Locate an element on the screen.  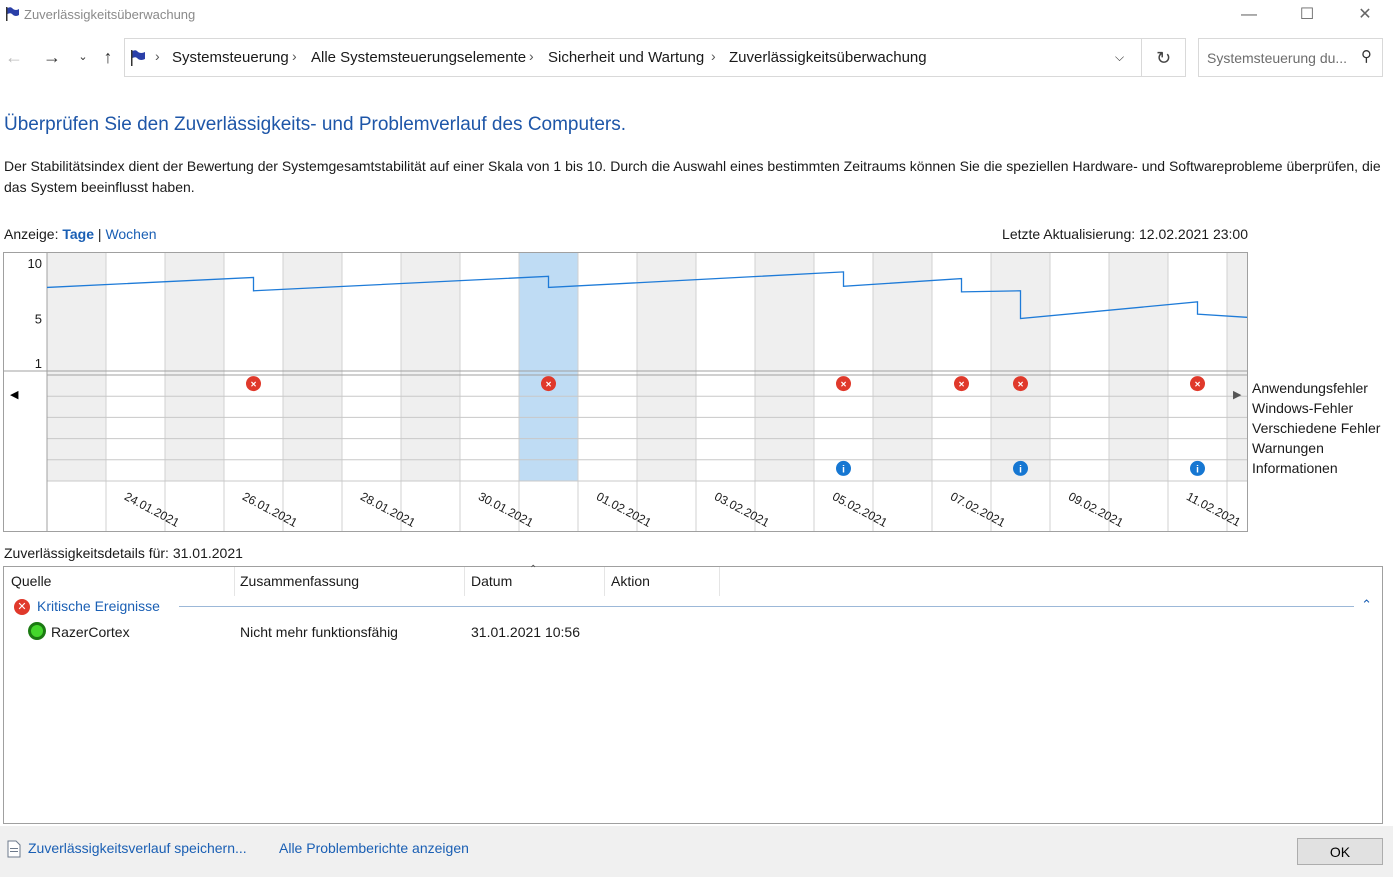
information-glyph: i is located at coordinates (1020, 469).